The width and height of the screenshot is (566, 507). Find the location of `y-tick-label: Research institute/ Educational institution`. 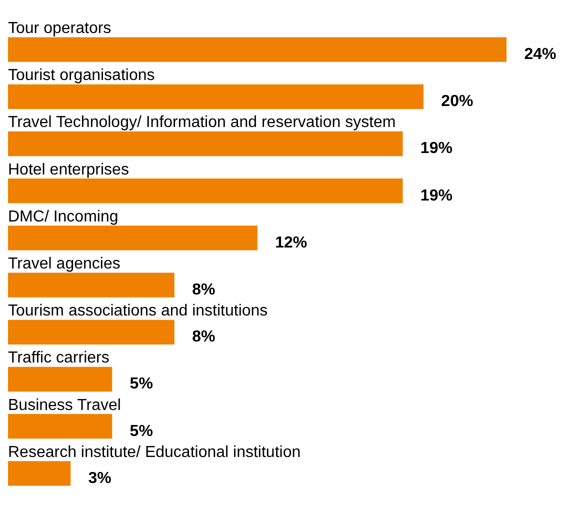

y-tick-label: Research institute/ Educational institution is located at coordinates (154, 452).